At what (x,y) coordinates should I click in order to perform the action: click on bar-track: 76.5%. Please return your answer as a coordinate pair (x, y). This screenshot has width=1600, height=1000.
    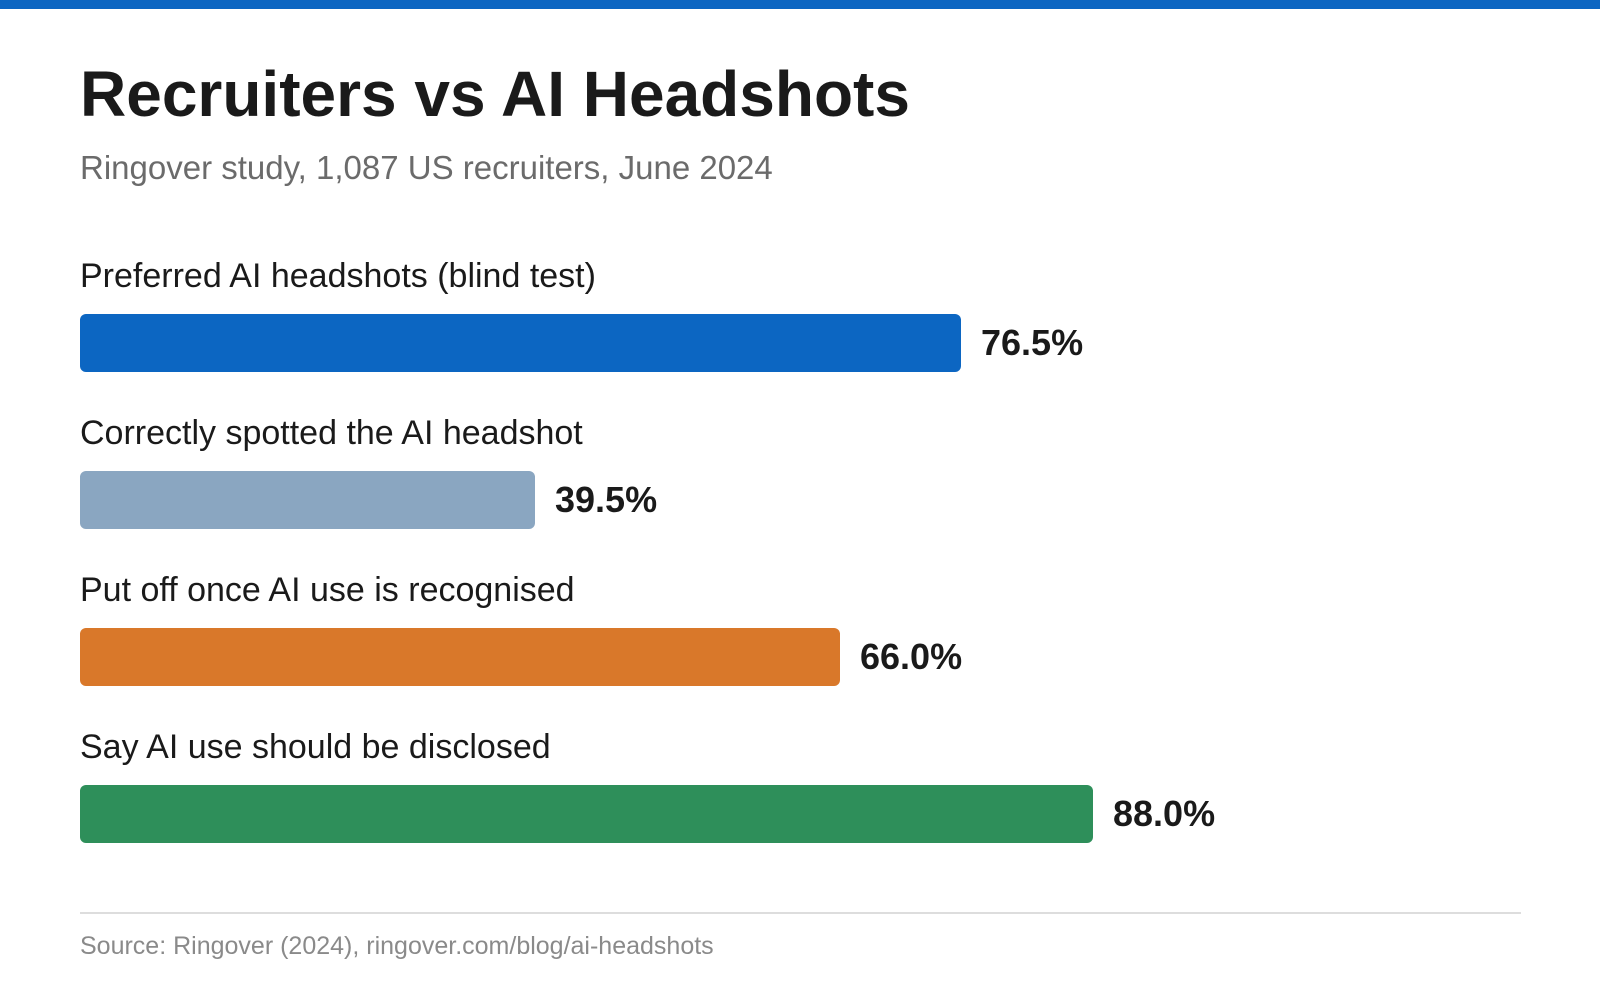
    Looking at the image, I should click on (800, 343).